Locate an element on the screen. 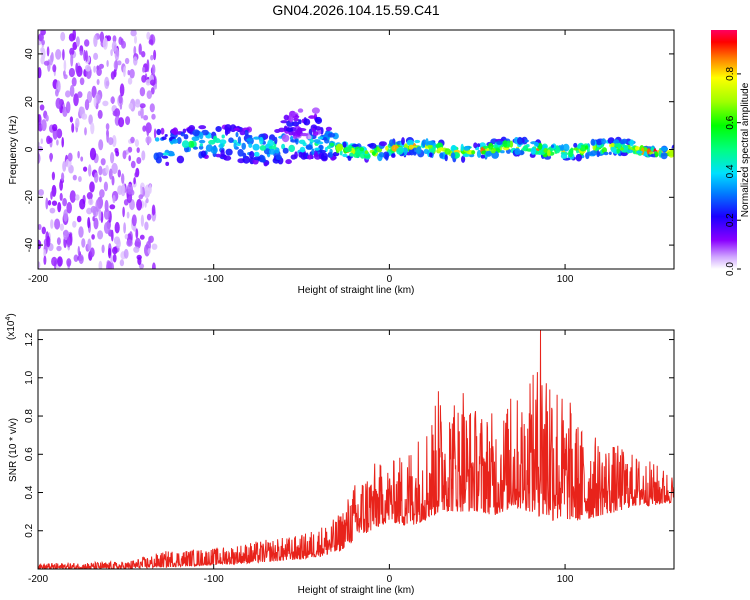 The width and height of the screenshot is (750, 600). snr-ytick-label: 0.2 is located at coordinates (29, 530).